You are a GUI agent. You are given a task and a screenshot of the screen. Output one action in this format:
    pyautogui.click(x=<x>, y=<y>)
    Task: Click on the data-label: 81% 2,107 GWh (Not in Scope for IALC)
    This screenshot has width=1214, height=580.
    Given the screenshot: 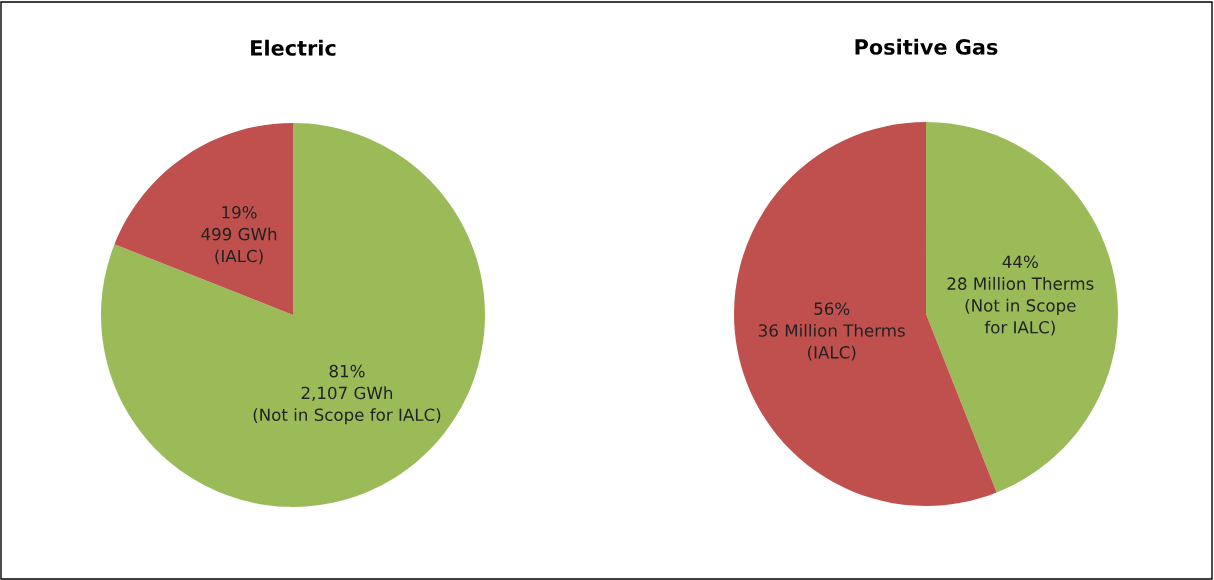 What is the action you would take?
    pyautogui.click(x=347, y=394)
    